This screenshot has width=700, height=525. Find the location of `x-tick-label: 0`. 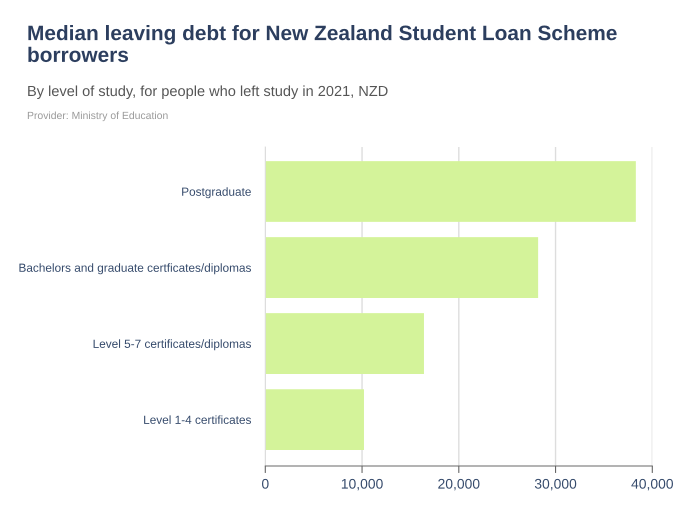

x-tick-label: 0 is located at coordinates (265, 483).